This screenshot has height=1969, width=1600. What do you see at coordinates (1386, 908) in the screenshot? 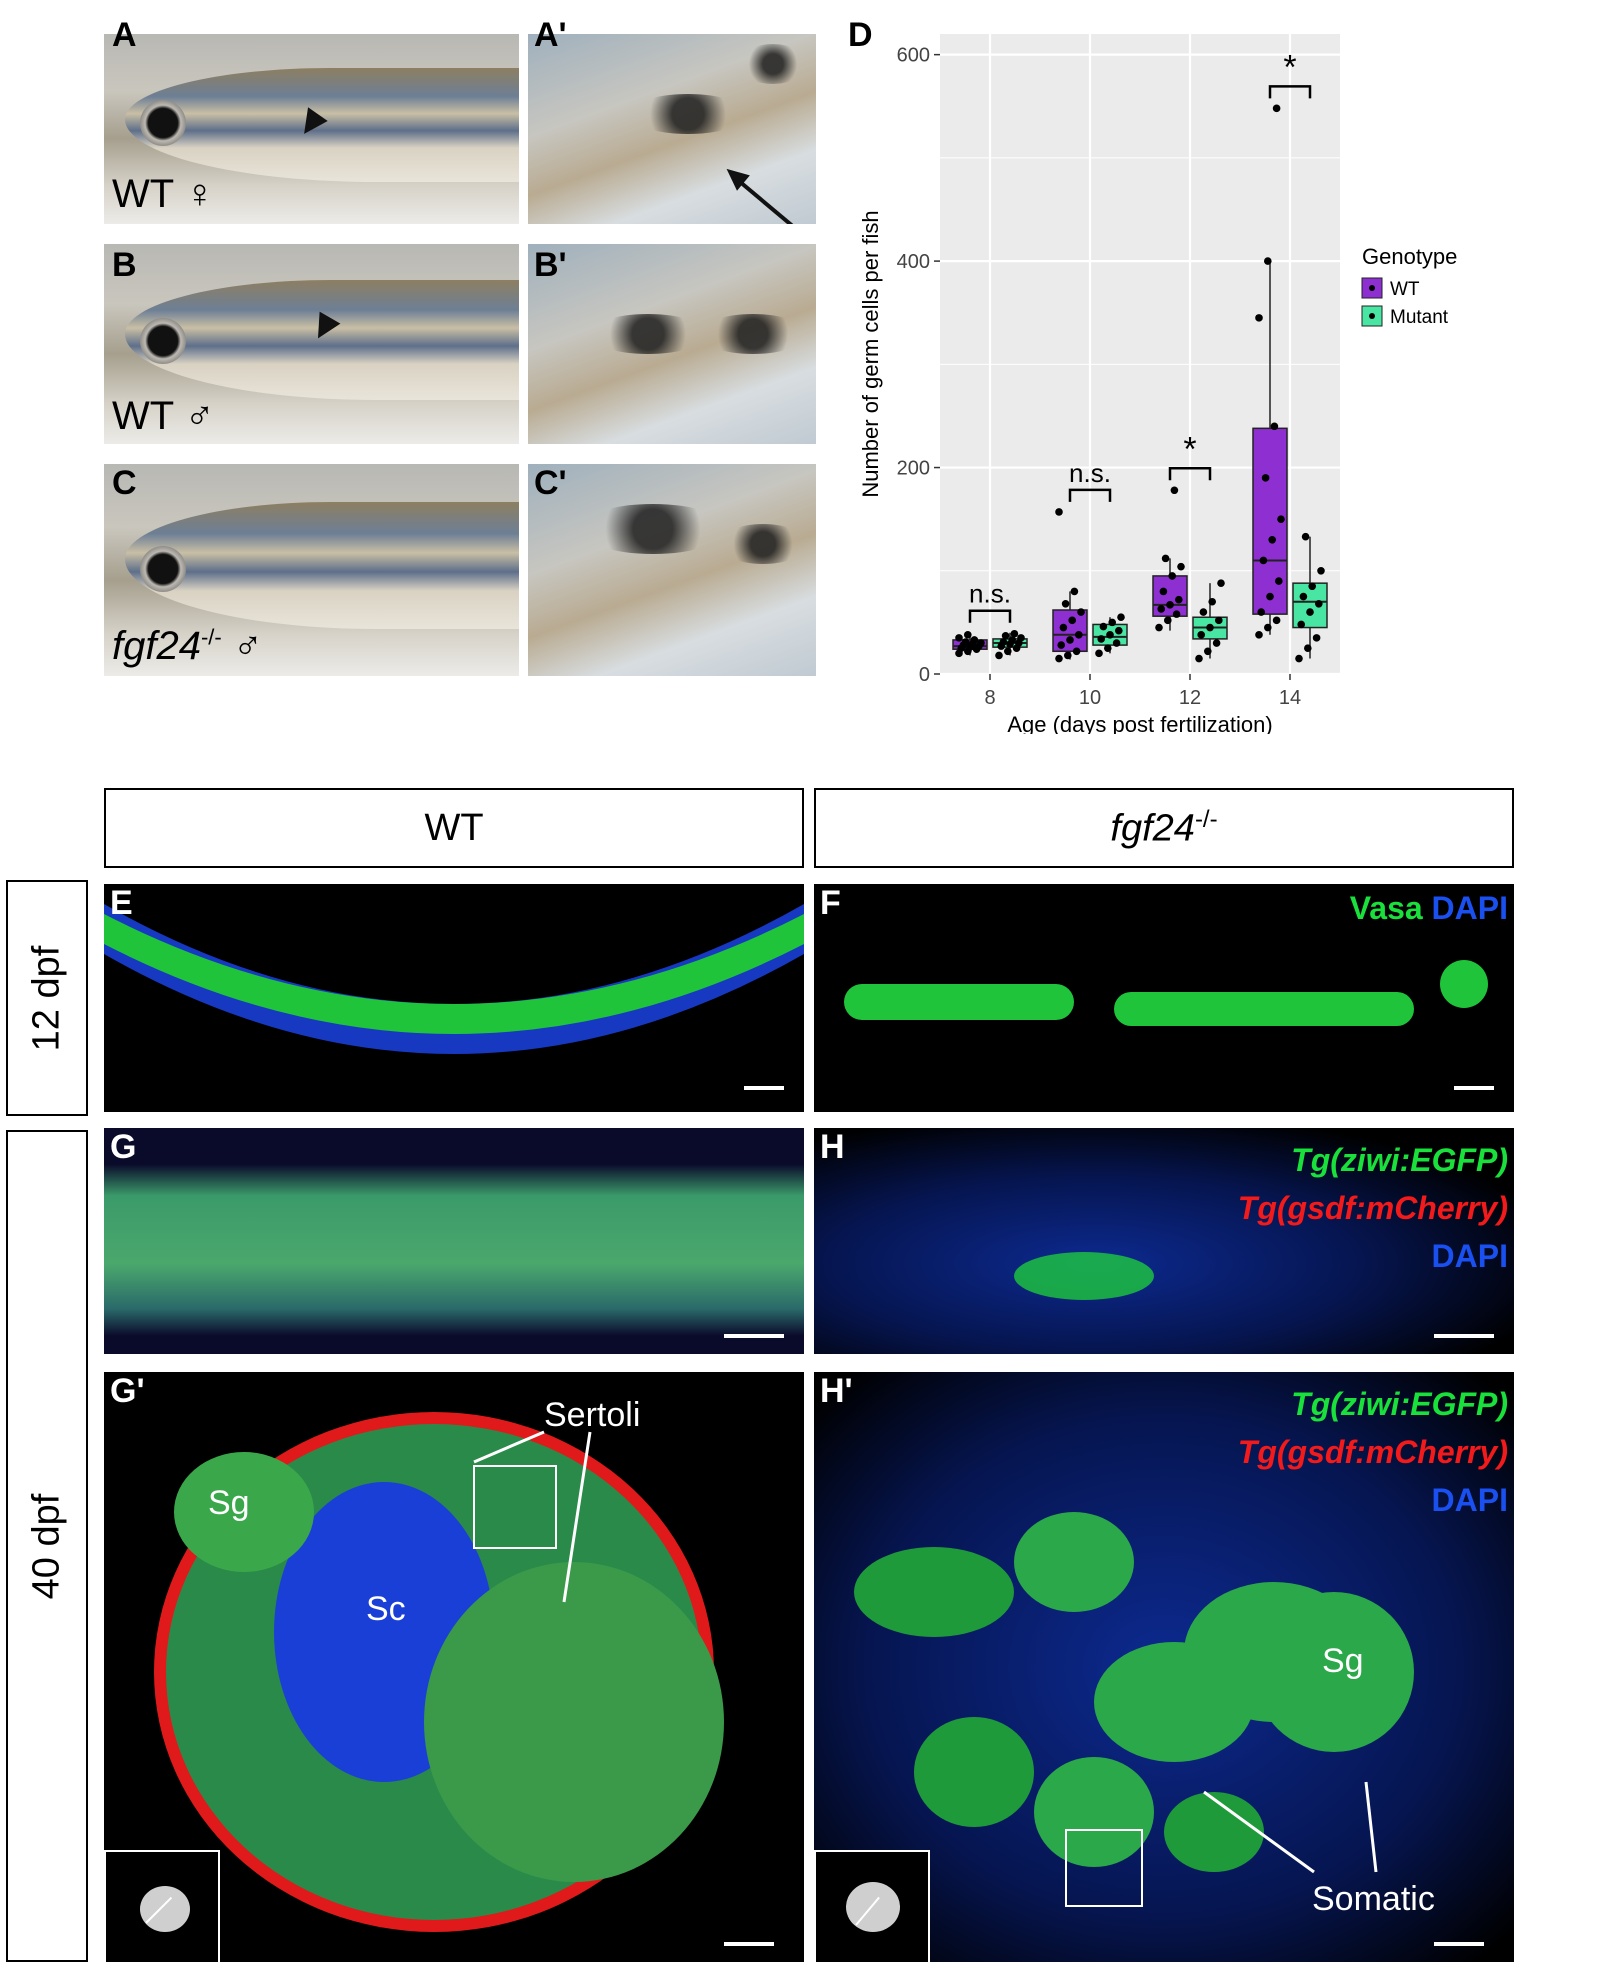
I see `channel-vasa: Vasa` at bounding box center [1386, 908].